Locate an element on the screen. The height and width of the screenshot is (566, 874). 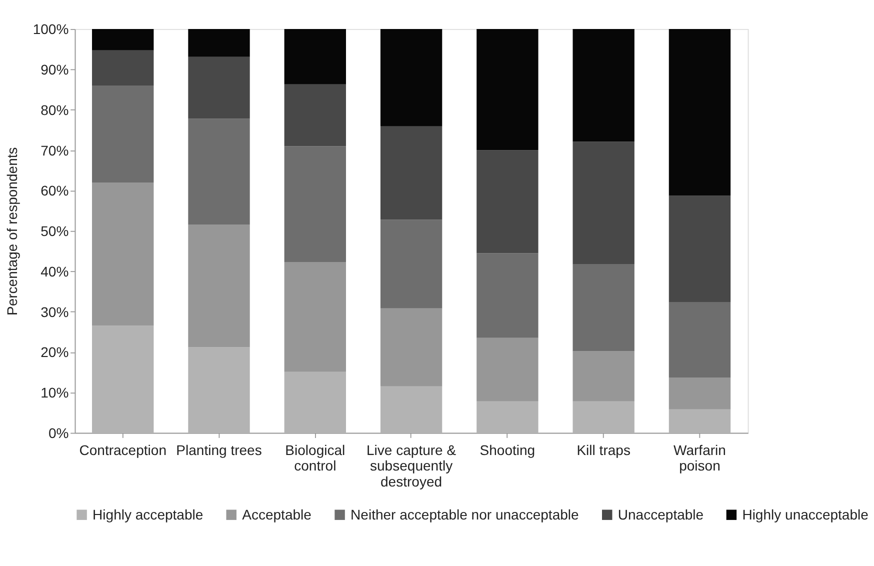
x-tick-label: Warfarin poison is located at coordinates (700, 458).